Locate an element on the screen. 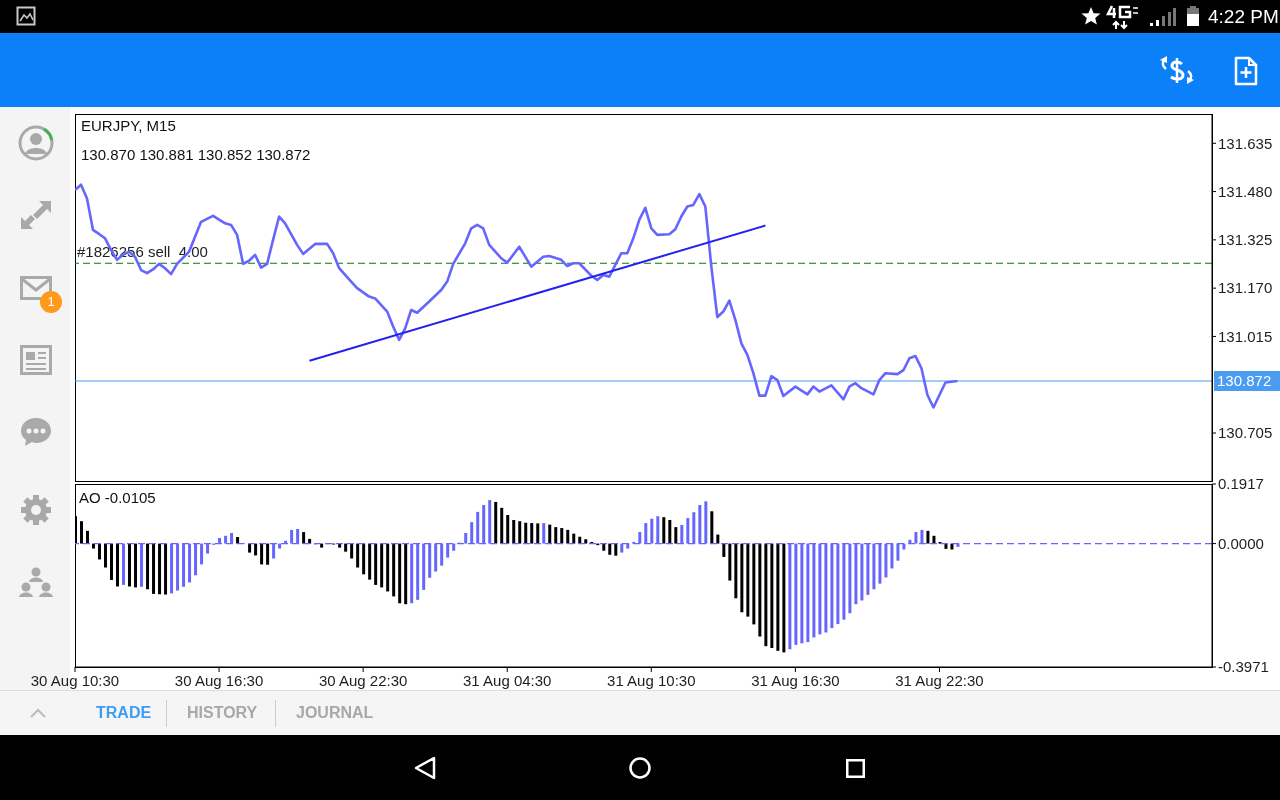 The width and height of the screenshot is (1280, 800). x-tick-label: 30 Aug 22:30 is located at coordinates (363, 680).